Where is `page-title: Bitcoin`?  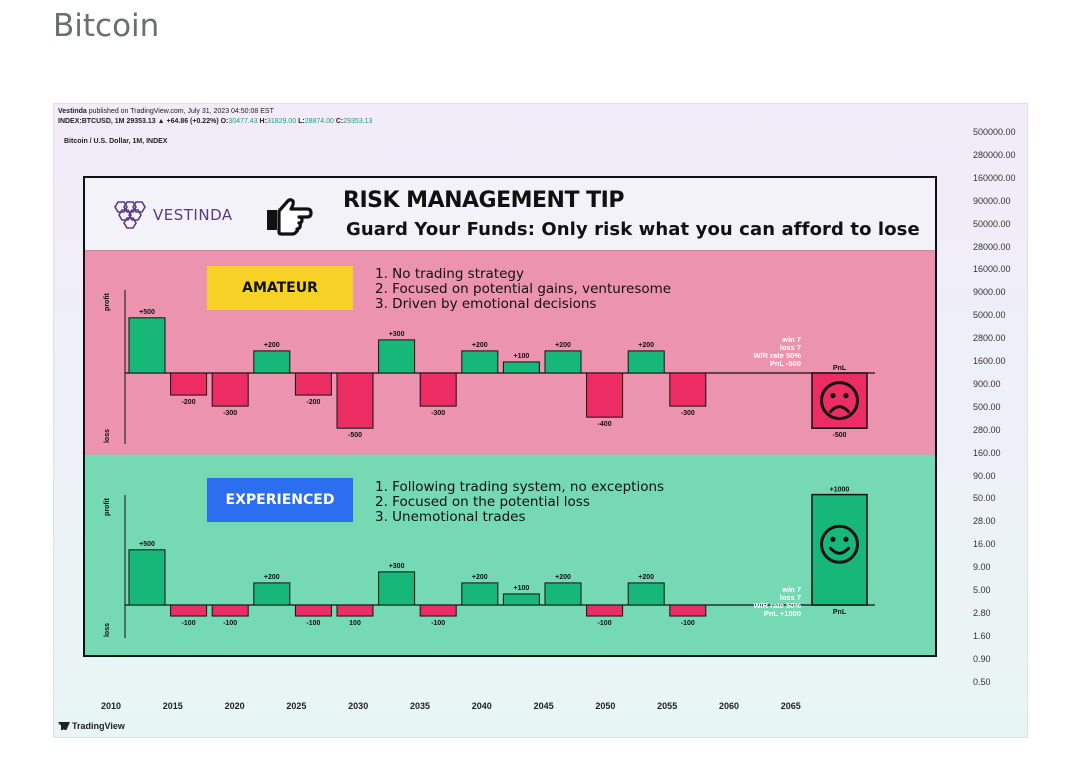 page-title: Bitcoin is located at coordinates (106, 26).